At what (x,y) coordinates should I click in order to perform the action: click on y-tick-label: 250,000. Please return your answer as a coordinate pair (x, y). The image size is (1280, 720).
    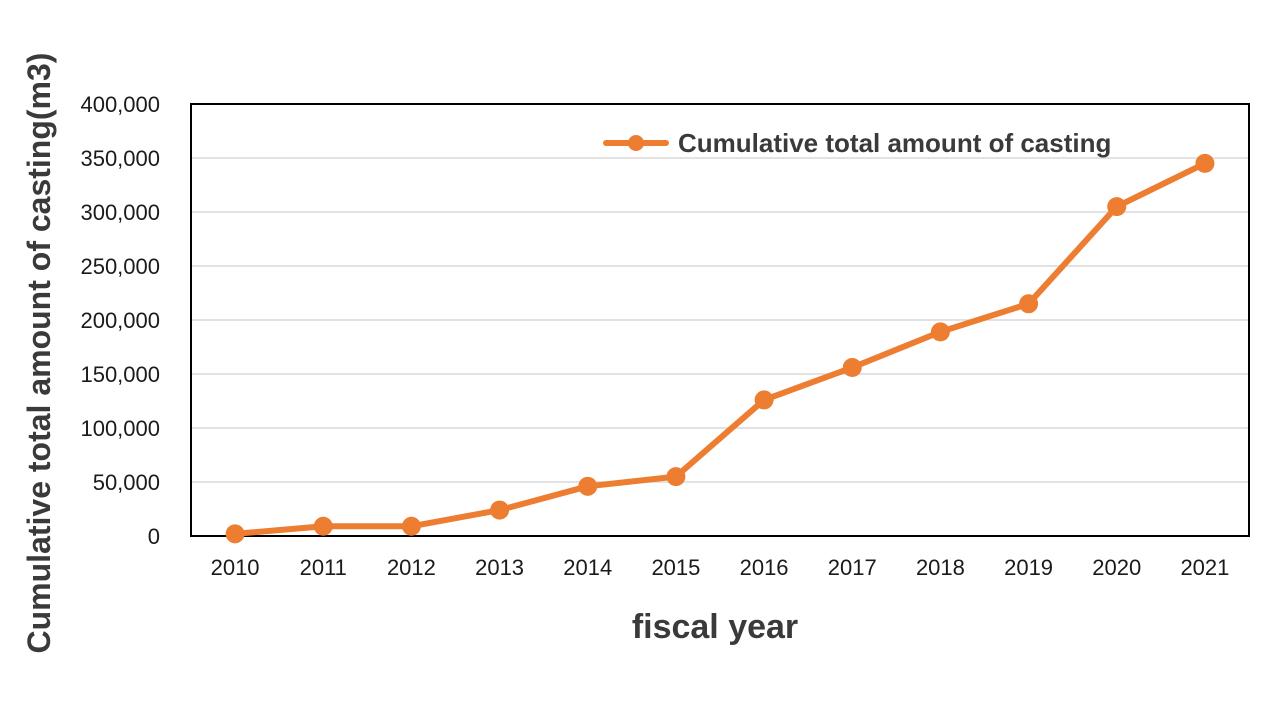
    Looking at the image, I should click on (120, 266).